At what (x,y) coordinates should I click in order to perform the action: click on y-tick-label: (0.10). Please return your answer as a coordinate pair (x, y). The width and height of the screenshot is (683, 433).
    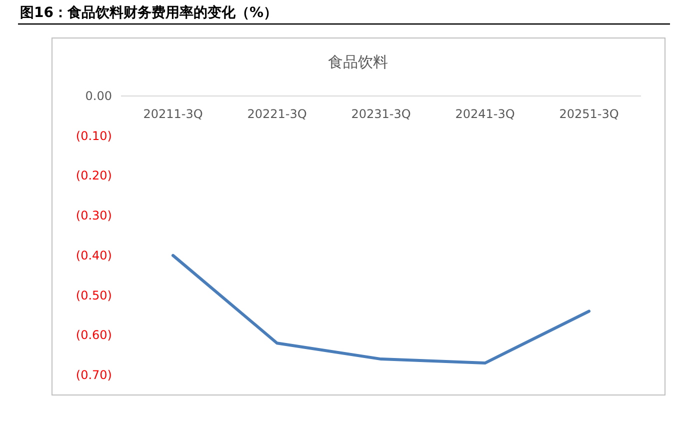
    Looking at the image, I should click on (94, 135).